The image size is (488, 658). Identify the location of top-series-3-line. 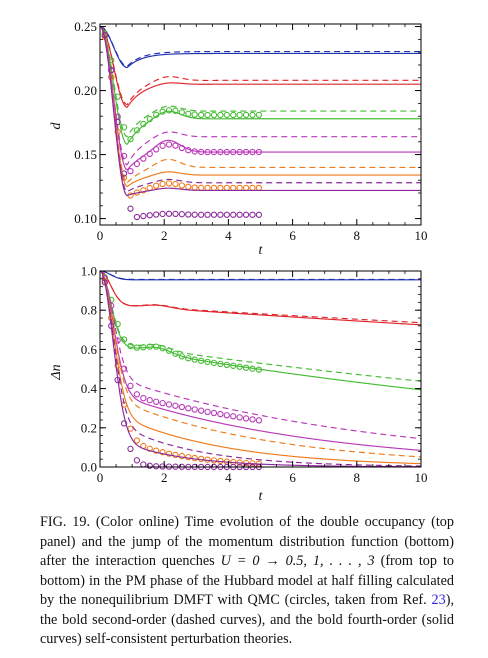
(260, 65).